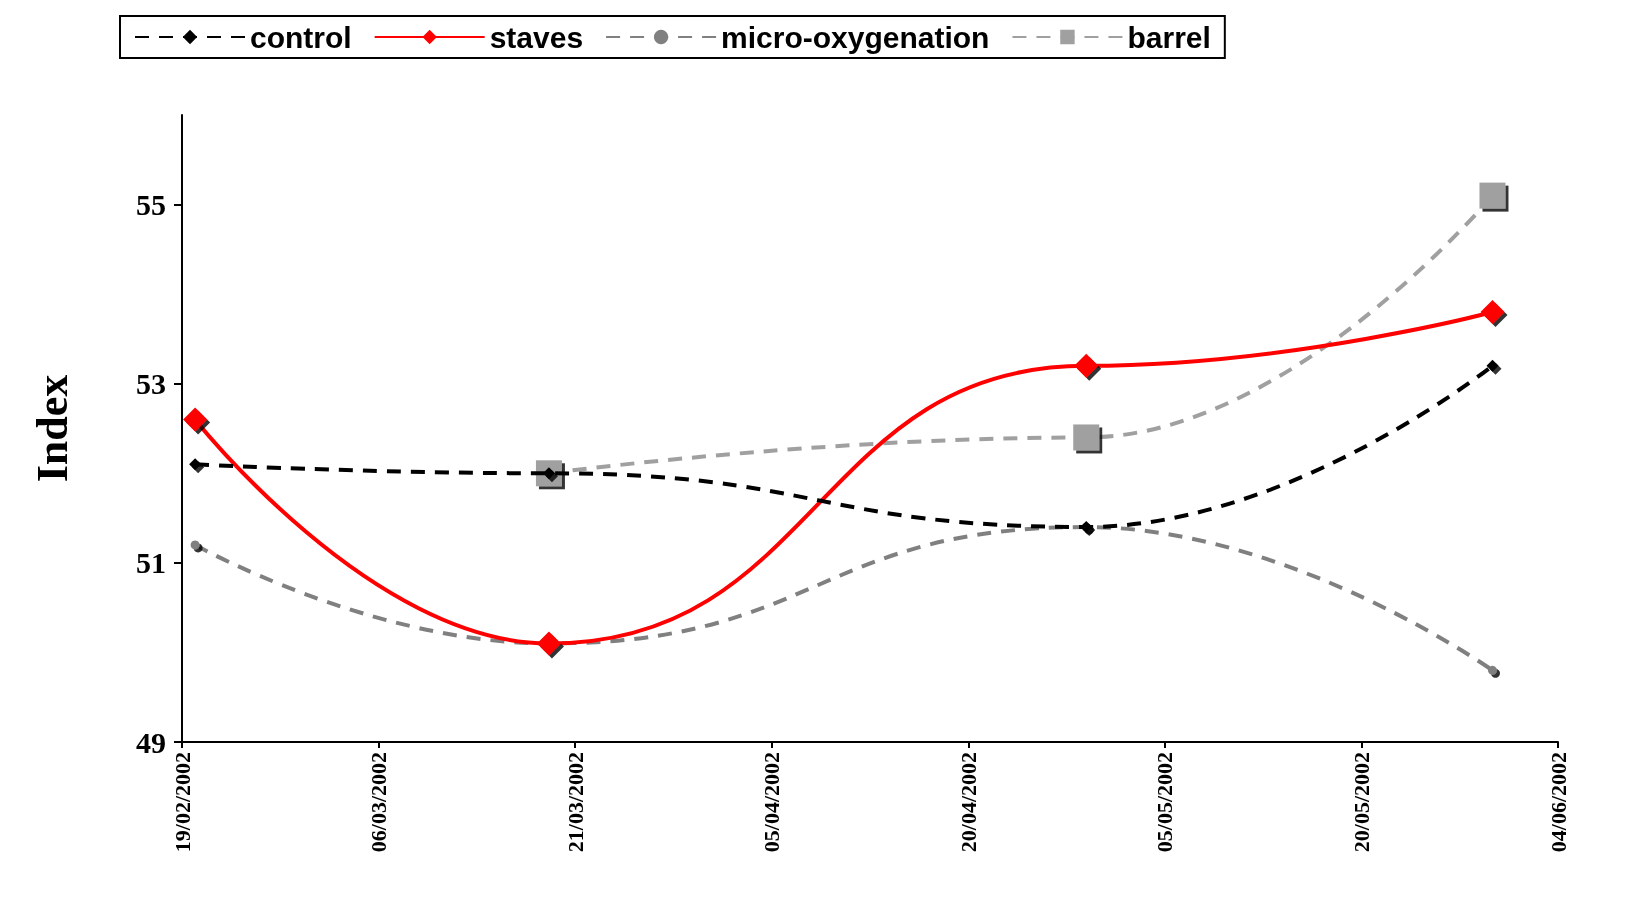  What do you see at coordinates (855, 37) in the screenshot?
I see `legend-label: micro-oxygenation` at bounding box center [855, 37].